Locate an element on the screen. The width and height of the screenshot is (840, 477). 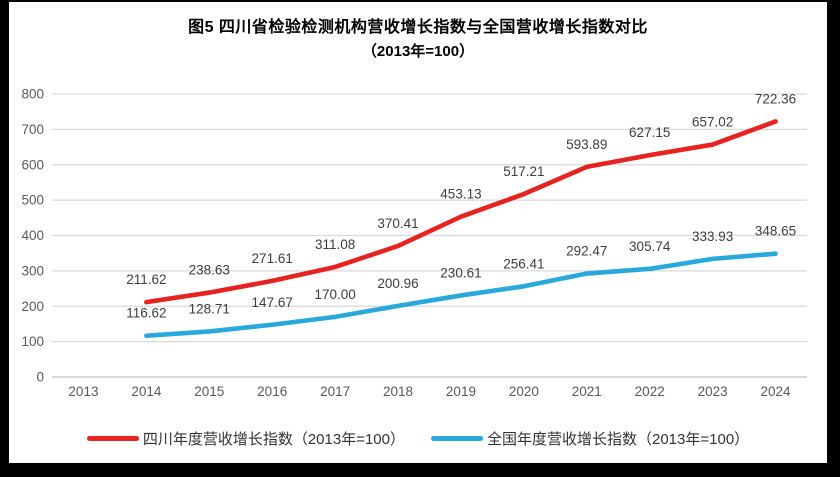
data-label-sichuan-2017: 311.08 is located at coordinates (335, 244).